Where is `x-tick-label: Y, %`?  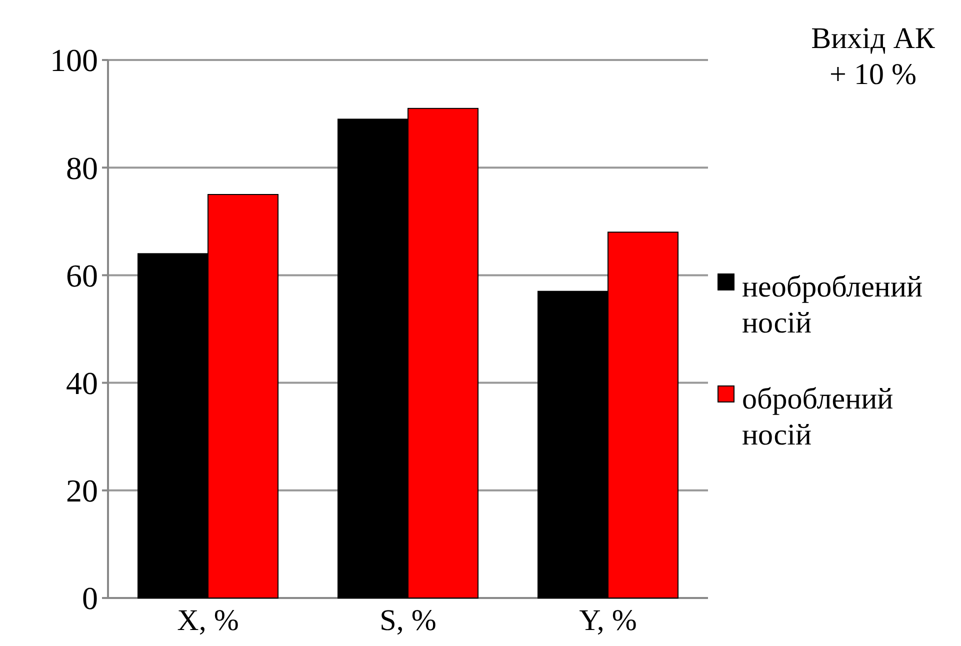 x-tick-label: Y, % is located at coordinates (608, 620).